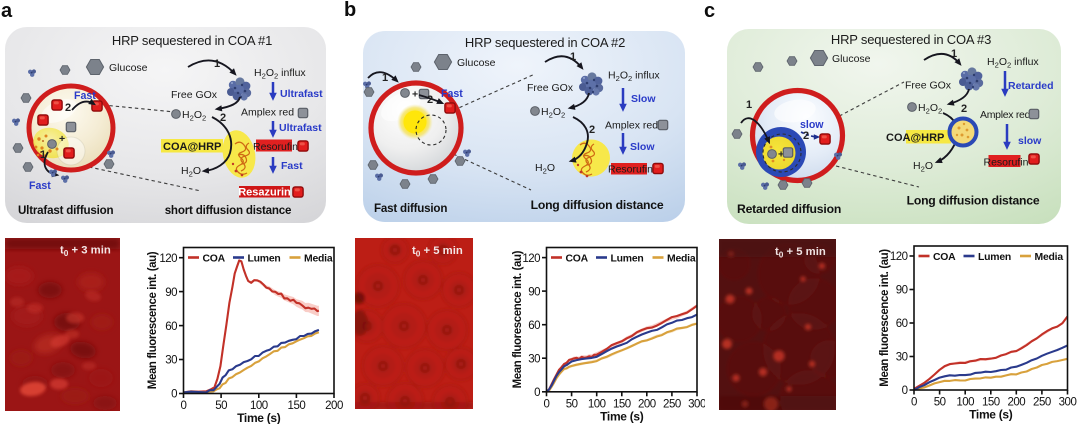 This screenshot has width=1080, height=424. Describe the element at coordinates (264, 193) in the screenshot. I see `svg-text: Resazurin` at that location.